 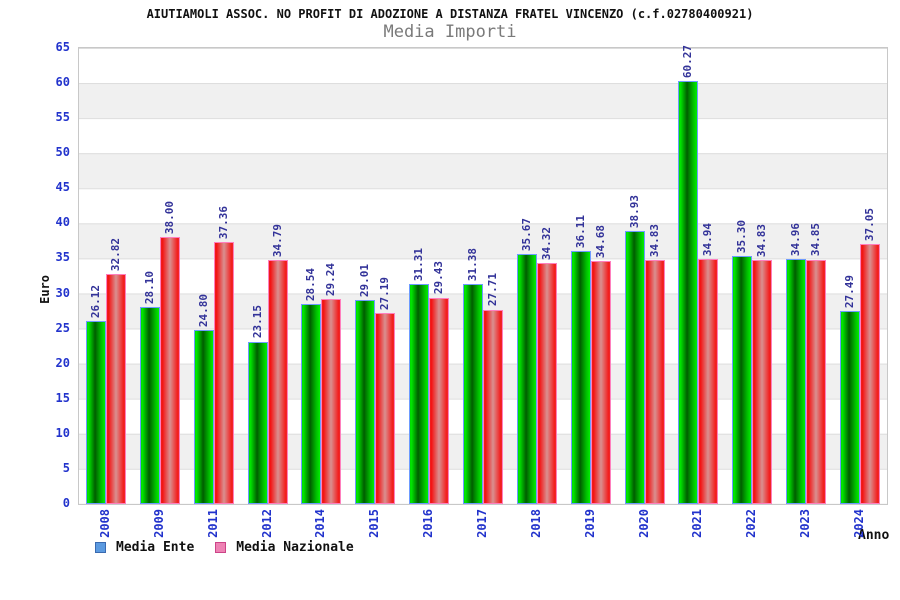 What do you see at coordinates (796, 239) in the screenshot?
I see `bar-value-label: 34.96` at bounding box center [796, 239].